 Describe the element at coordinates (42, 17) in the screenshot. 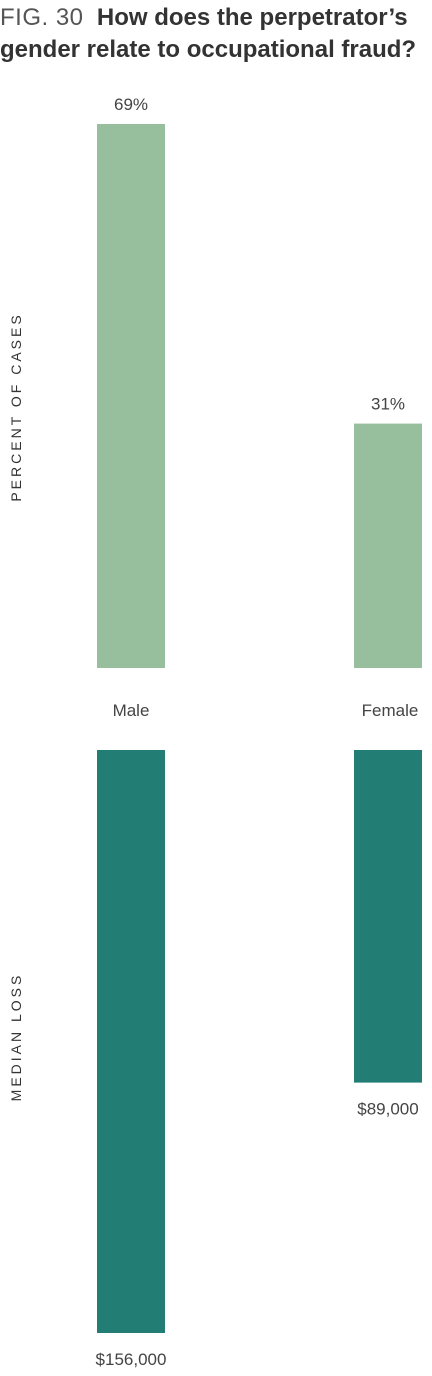

I see `figure-number: FIG. 30` at that location.